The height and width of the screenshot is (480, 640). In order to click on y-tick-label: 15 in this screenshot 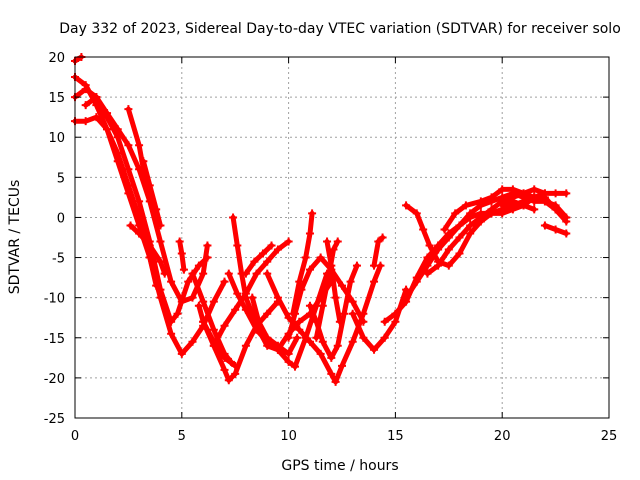, I will do `click(56, 98)`.